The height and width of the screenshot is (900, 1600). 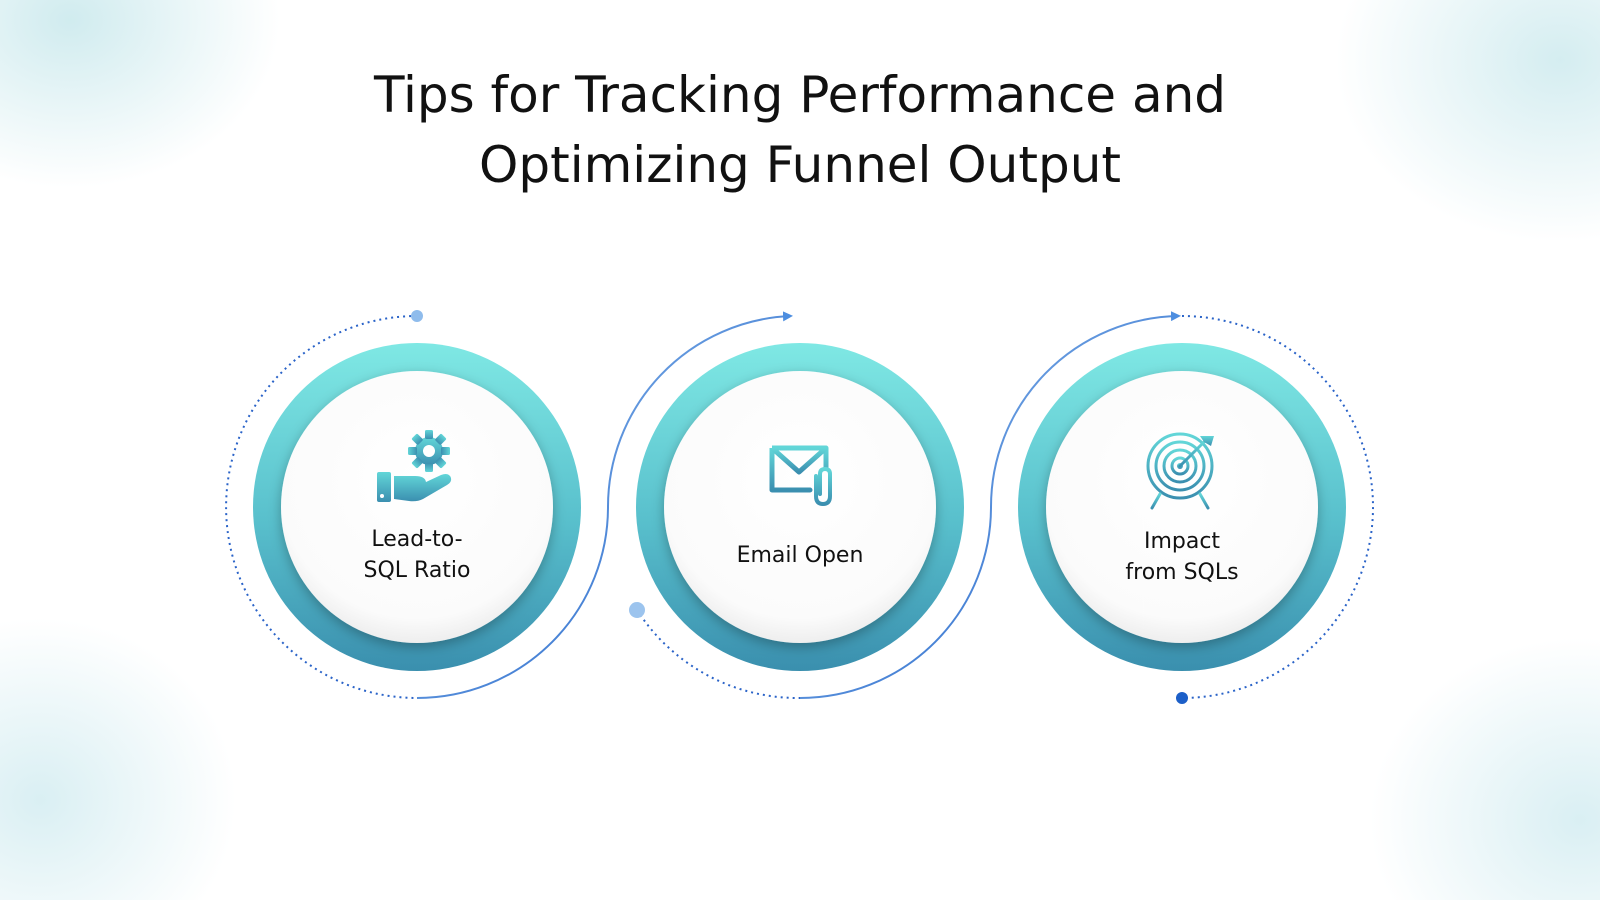 I want to click on hand-gear-icon, so click(x=414, y=466).